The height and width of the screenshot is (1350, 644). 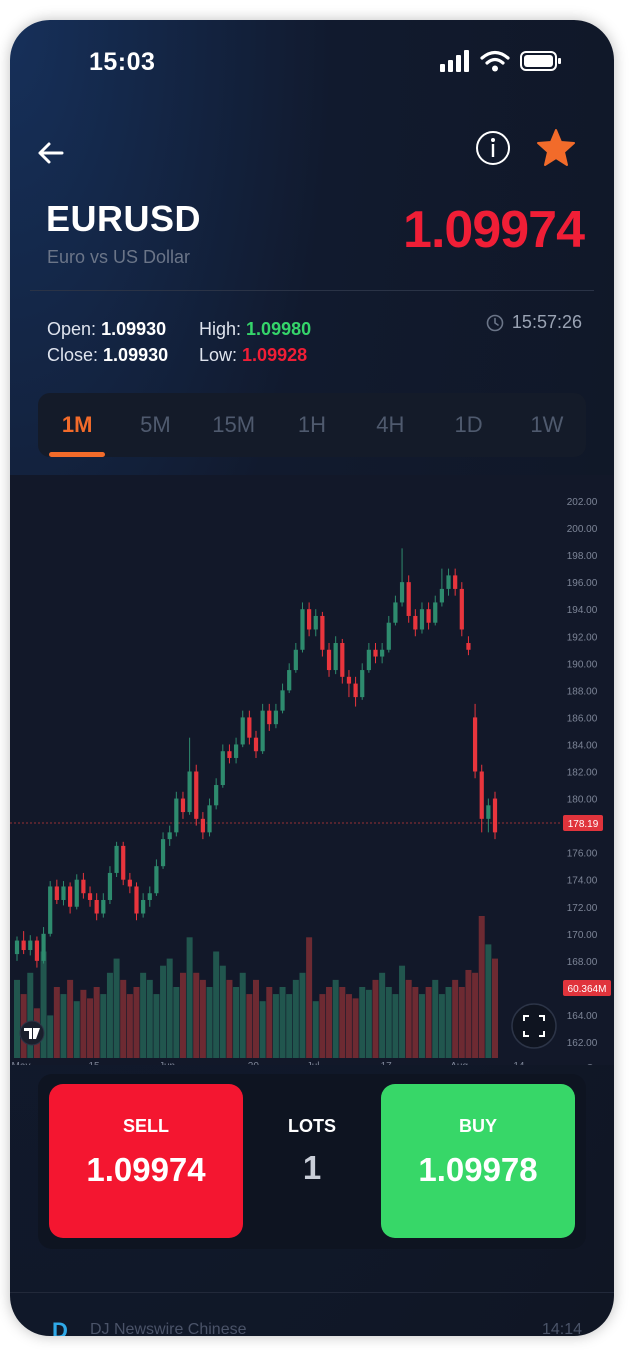 What do you see at coordinates (583, 824) in the screenshot?
I see `price-tag-label: 178.19` at bounding box center [583, 824].